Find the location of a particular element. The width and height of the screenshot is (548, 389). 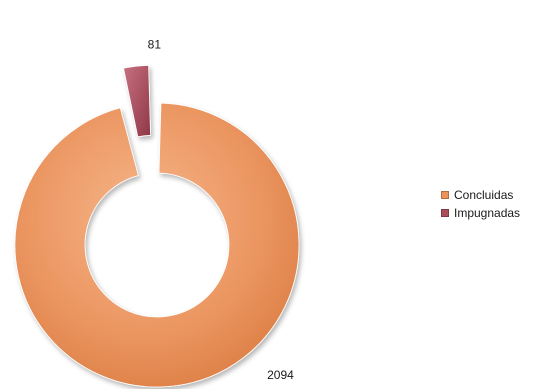

legend-swatch-concluidas is located at coordinates (445, 195).